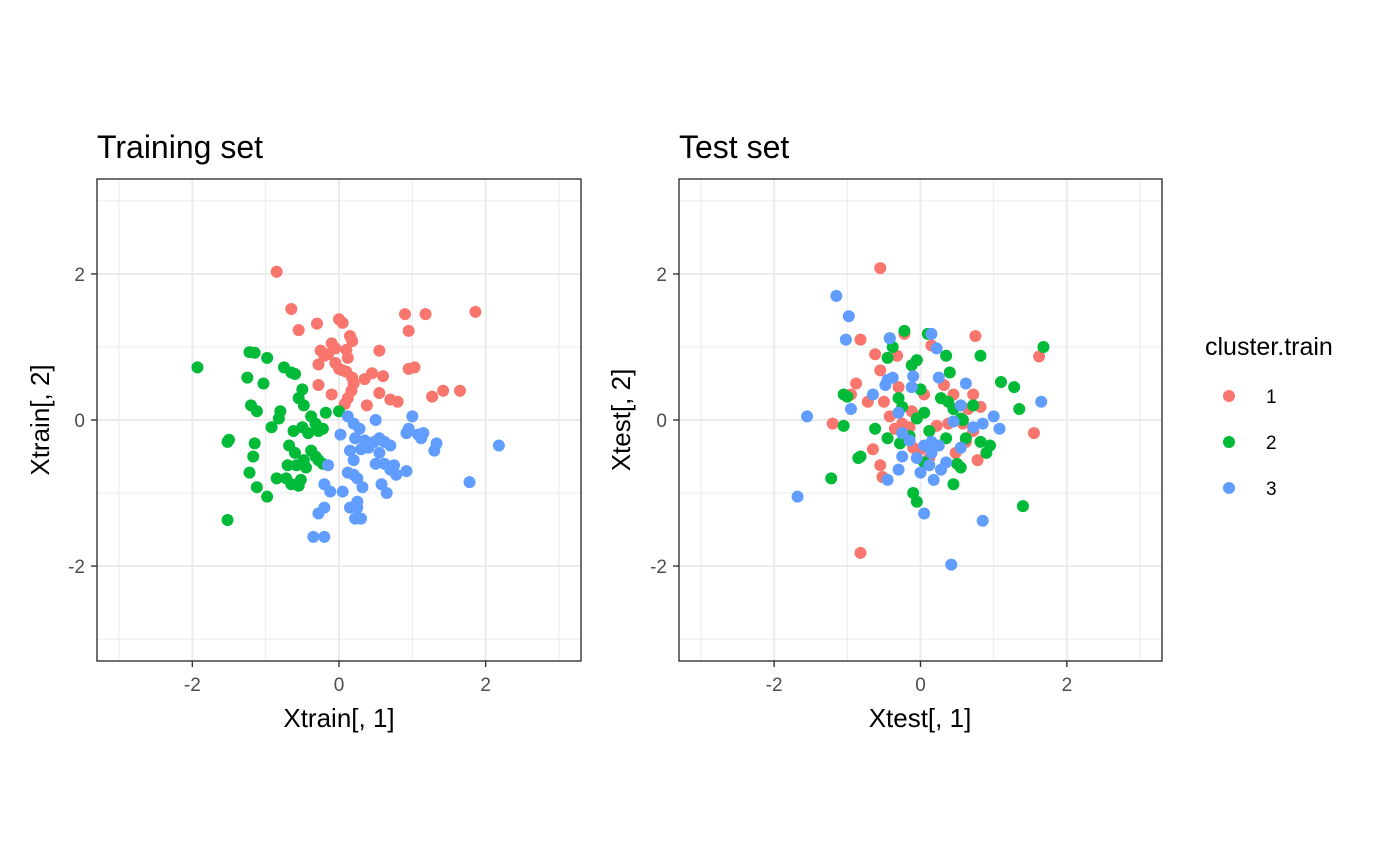 This screenshot has height=865, width=1400. Describe the element at coordinates (734, 147) in the screenshot. I see `test-panel-title: Test set` at that location.